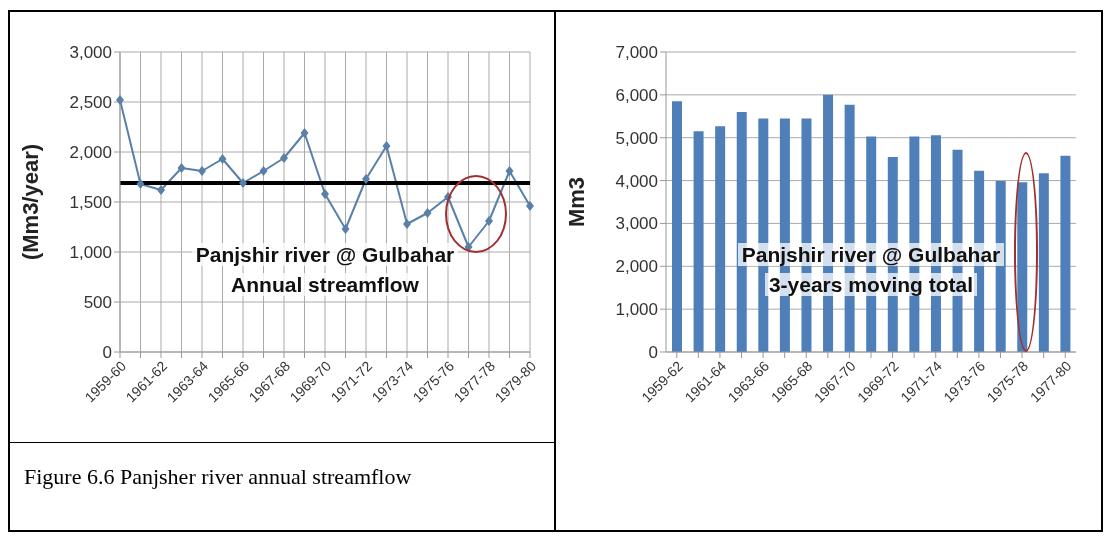 The image size is (1105, 539). What do you see at coordinates (636, 138) in the screenshot?
I see `y-tick-label: 5,000` at bounding box center [636, 138].